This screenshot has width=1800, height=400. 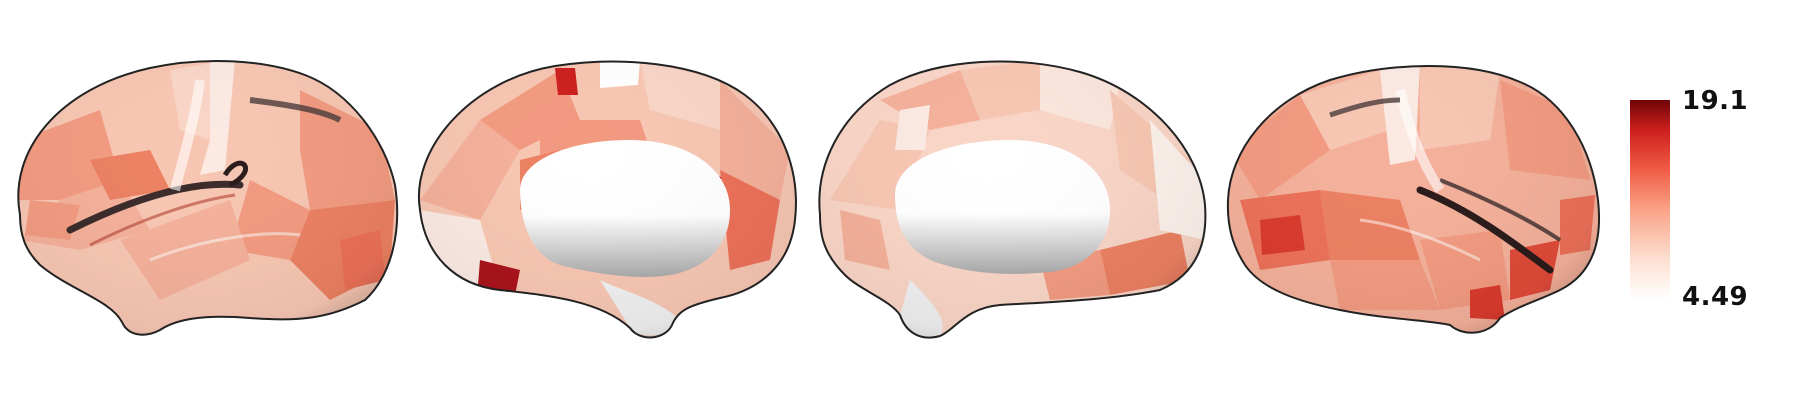 I want to click on colorbar, so click(x=1650, y=200).